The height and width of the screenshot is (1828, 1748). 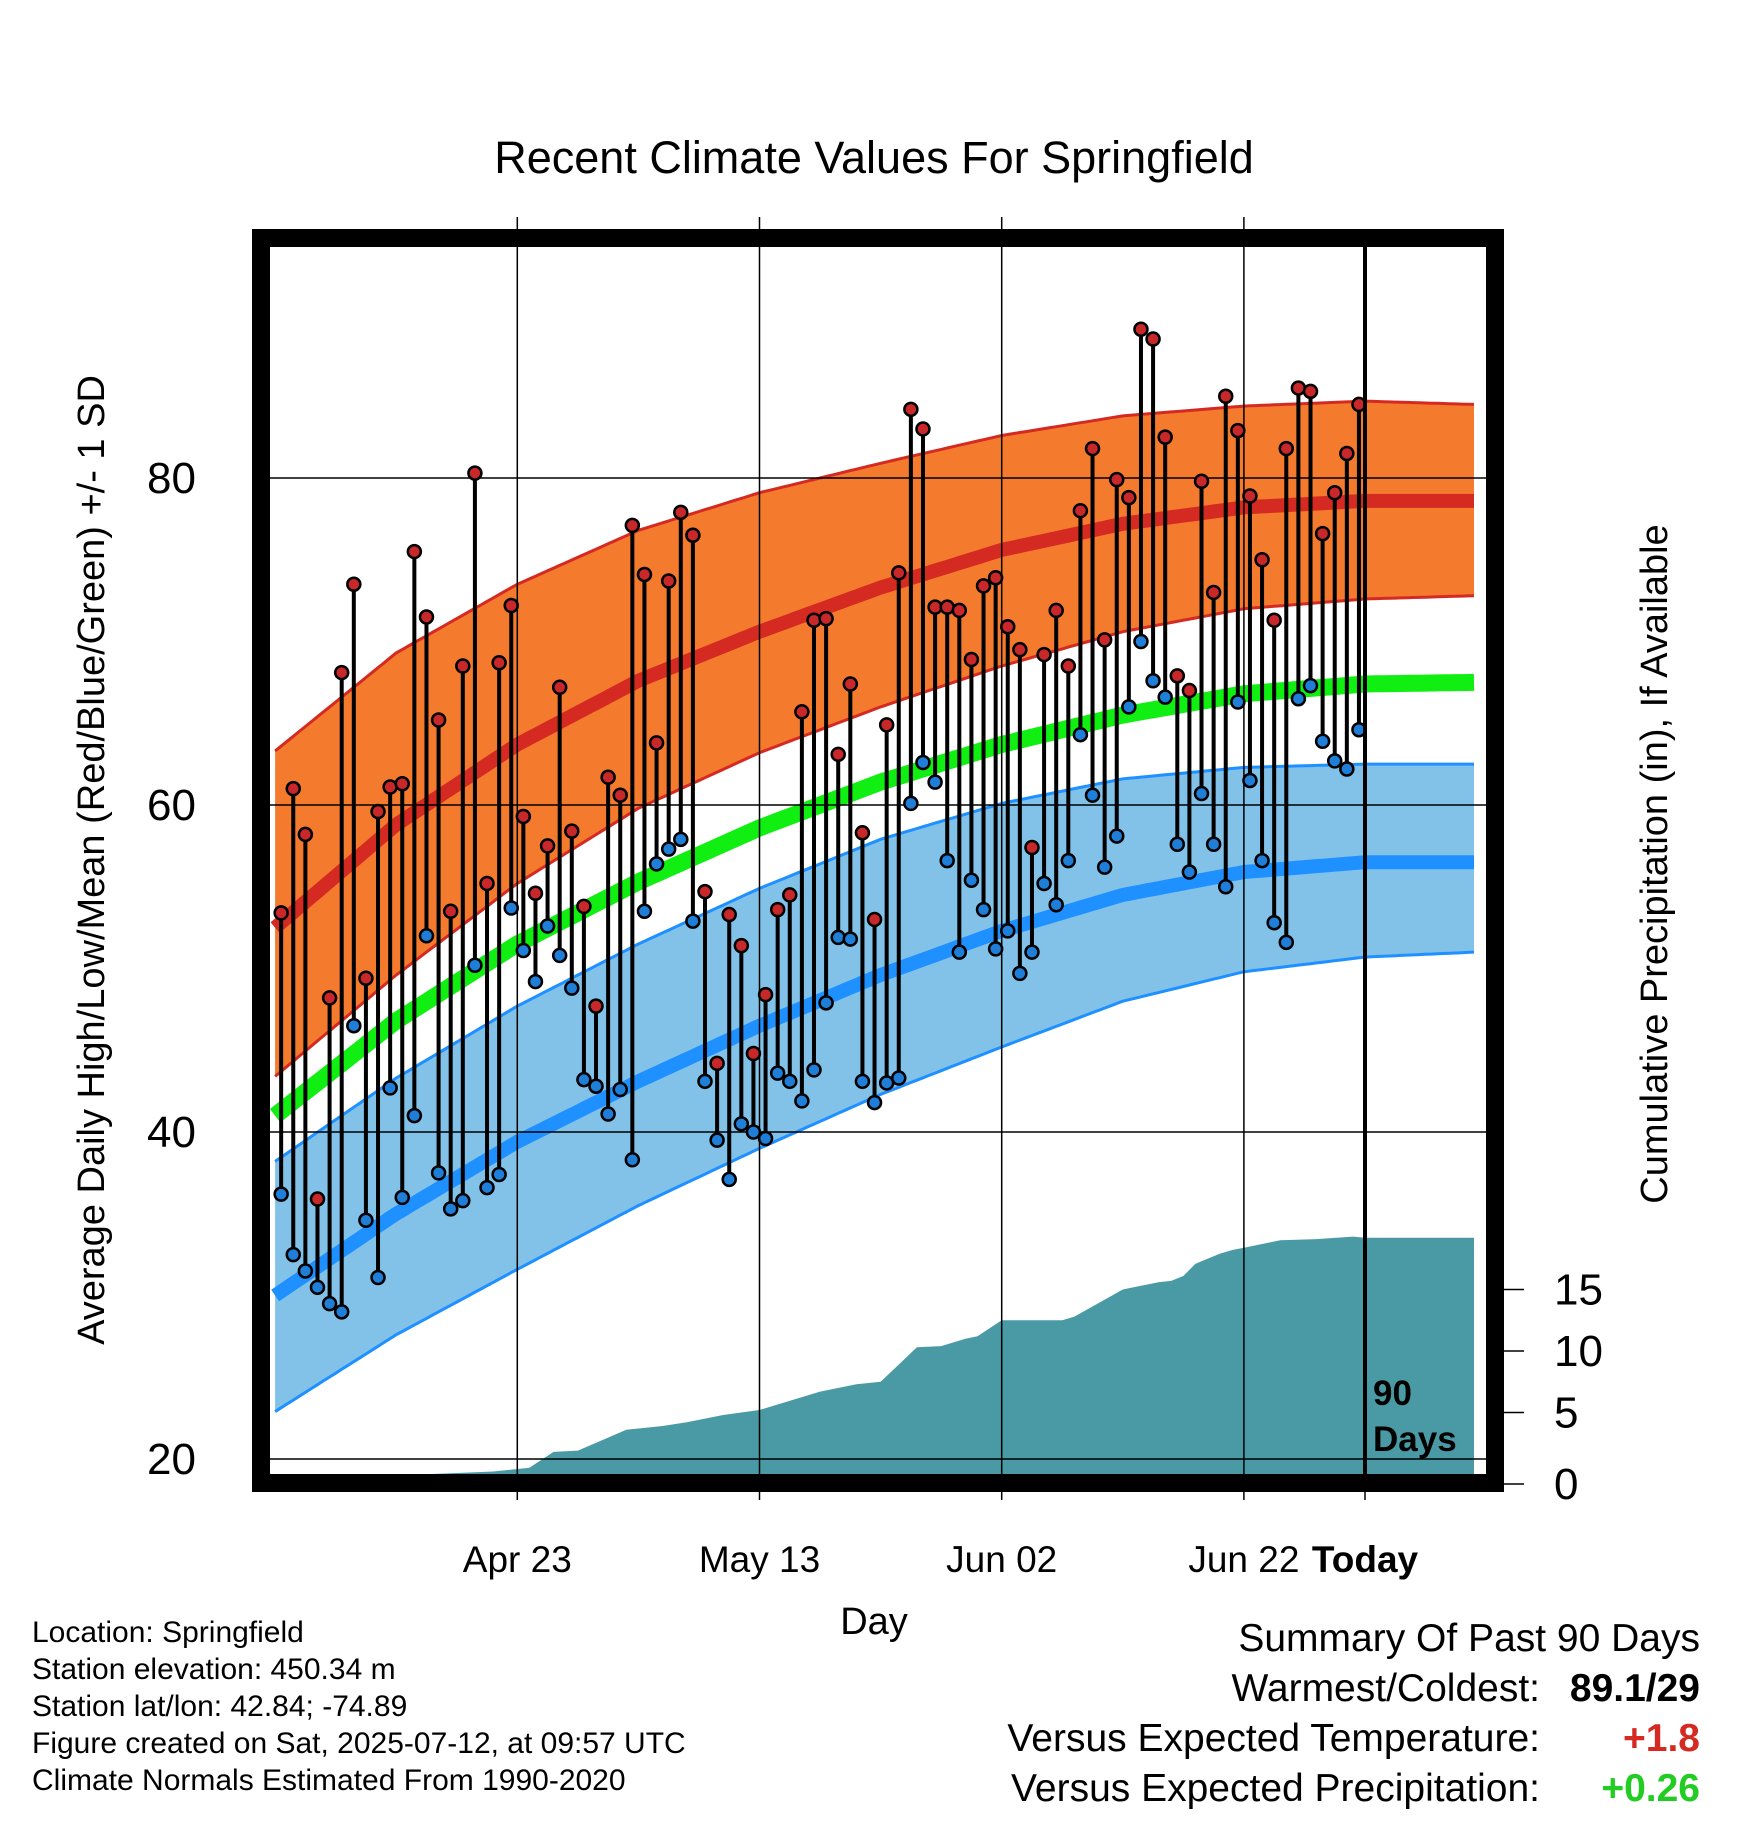 What do you see at coordinates (1661, 1738) in the screenshot?
I see `temp-value: +1.8` at bounding box center [1661, 1738].